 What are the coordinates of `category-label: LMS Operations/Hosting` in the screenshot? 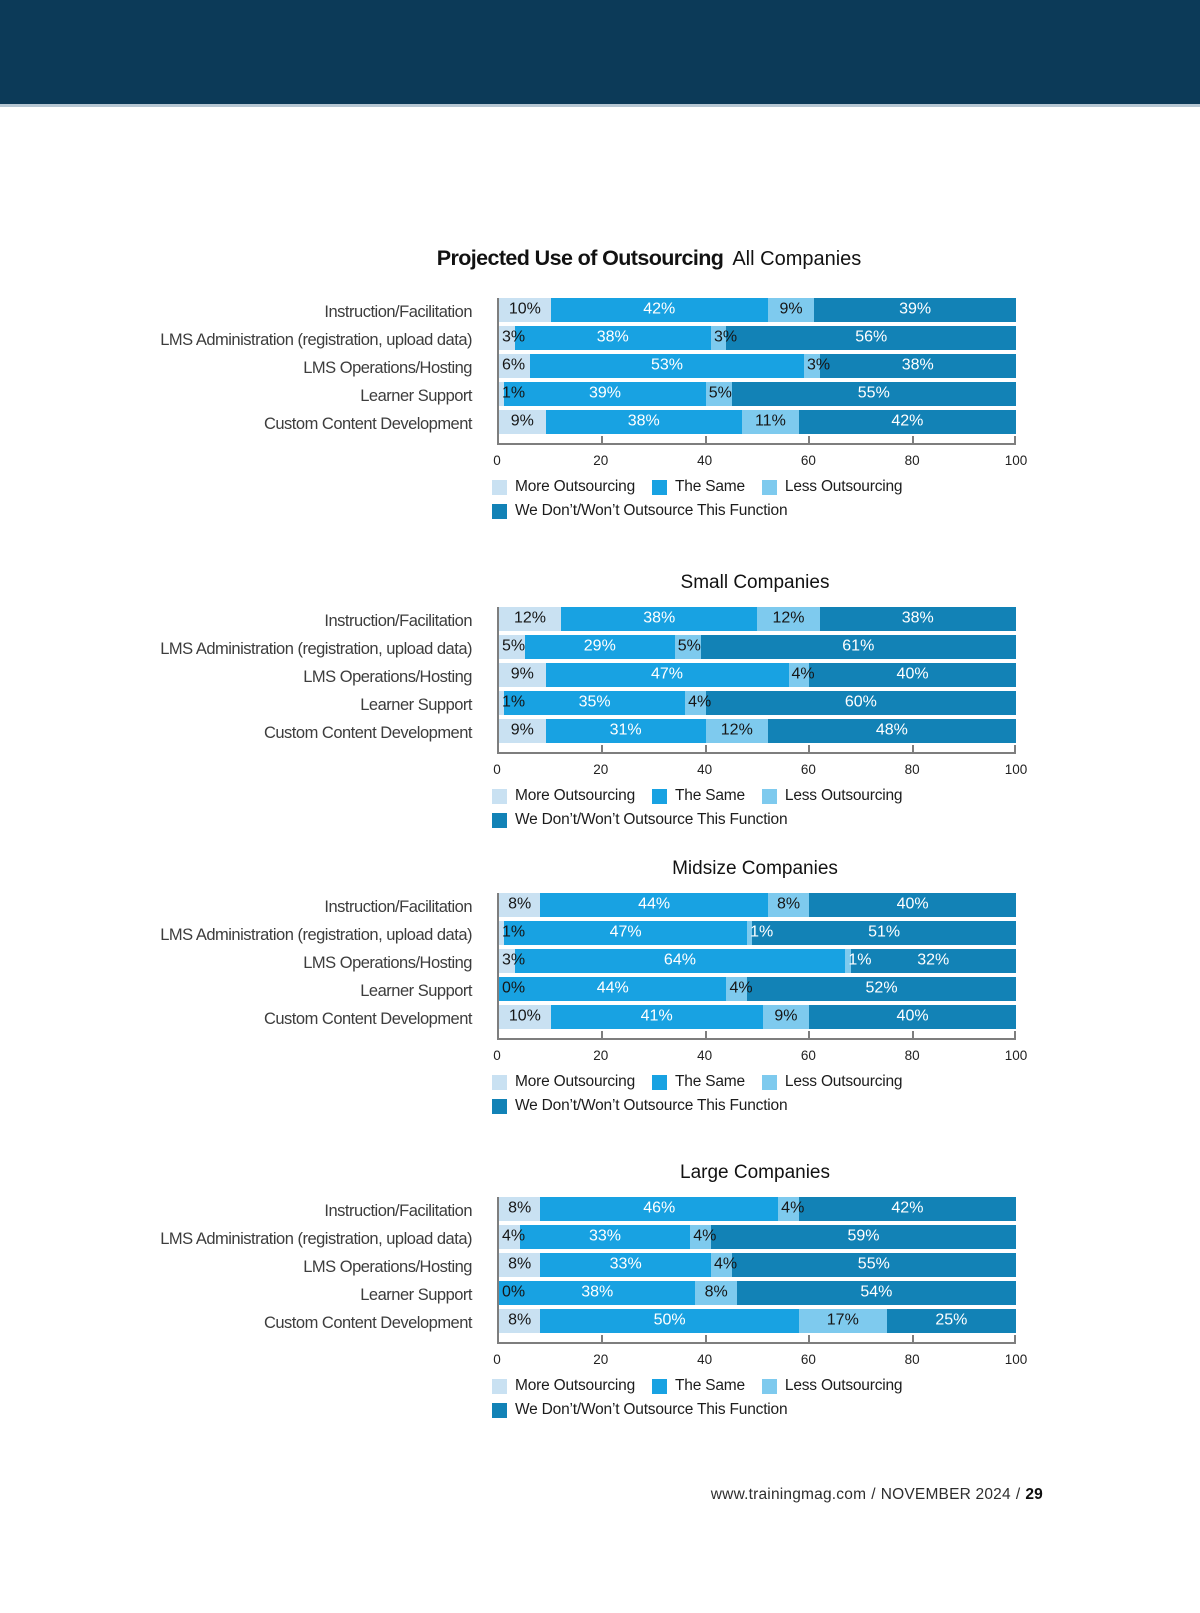 It's located at (387, 1266).